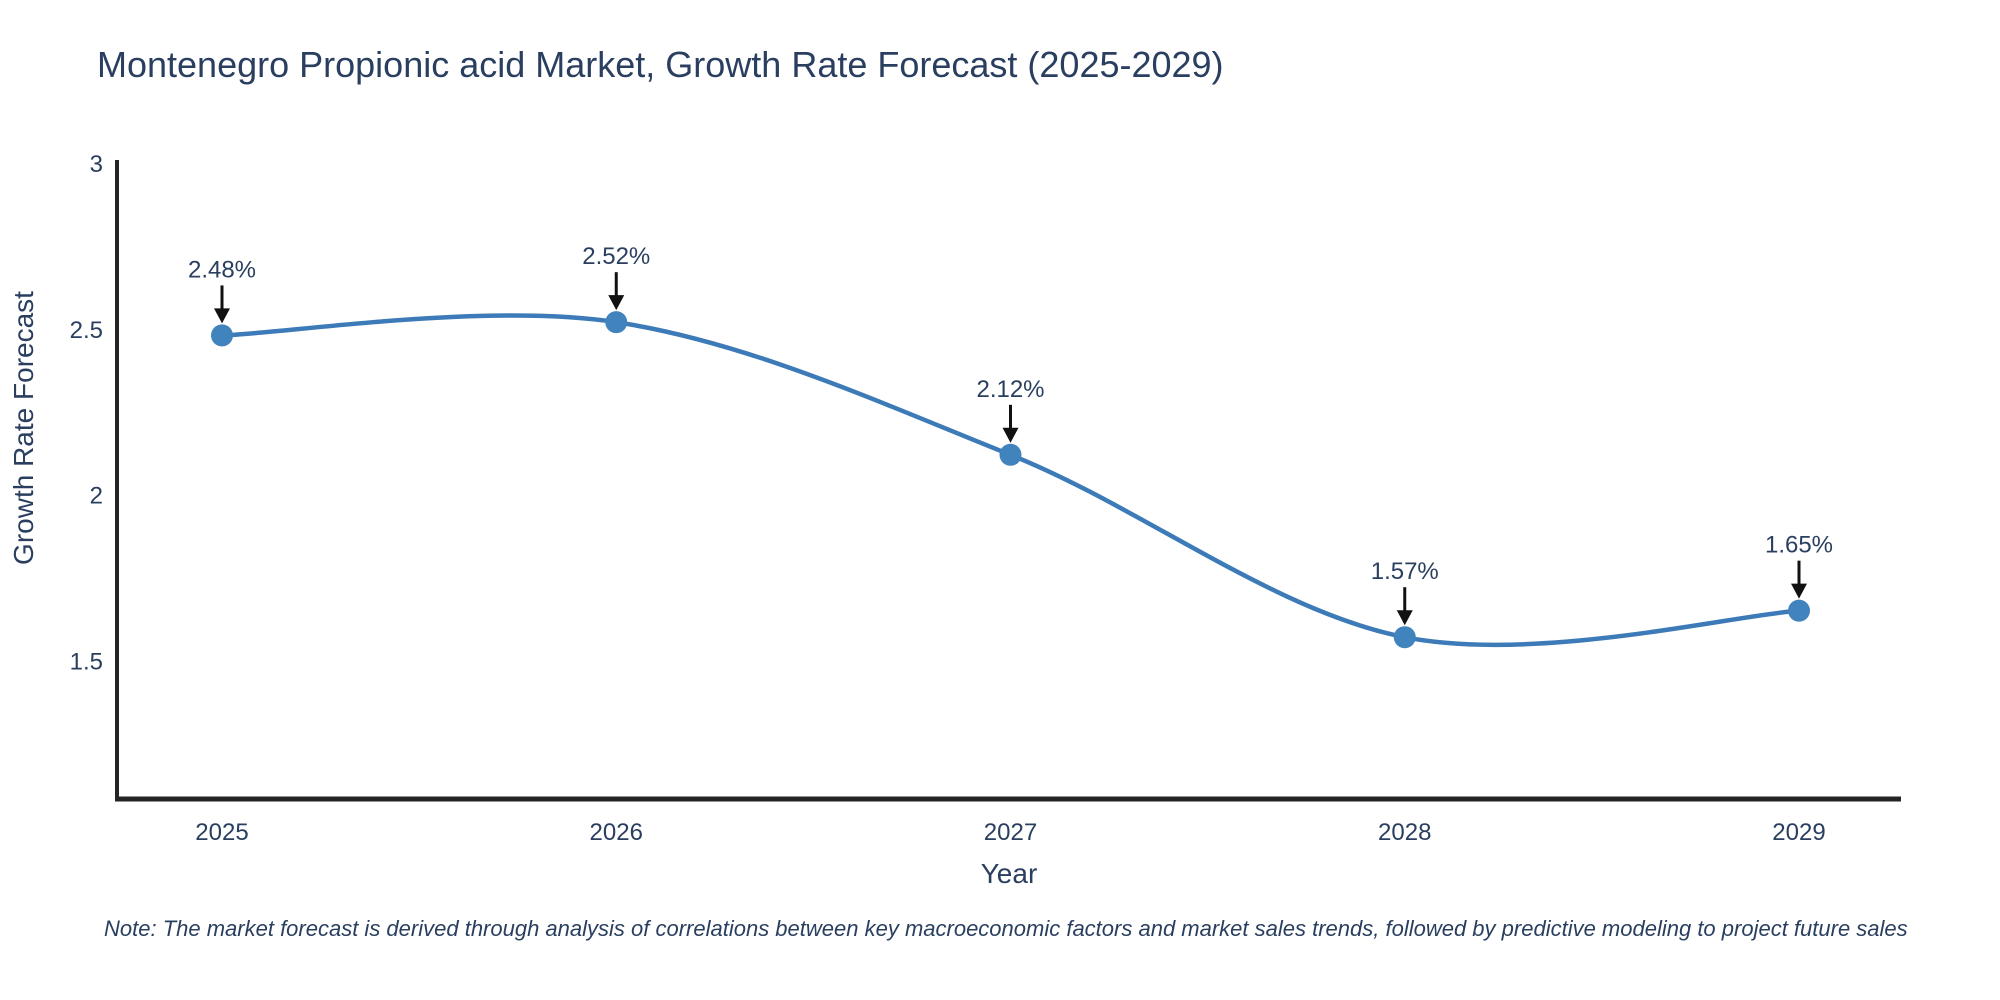 This screenshot has height=1000, width=2000. What do you see at coordinates (86, 330) in the screenshot?
I see `y-tick-label: 2.5` at bounding box center [86, 330].